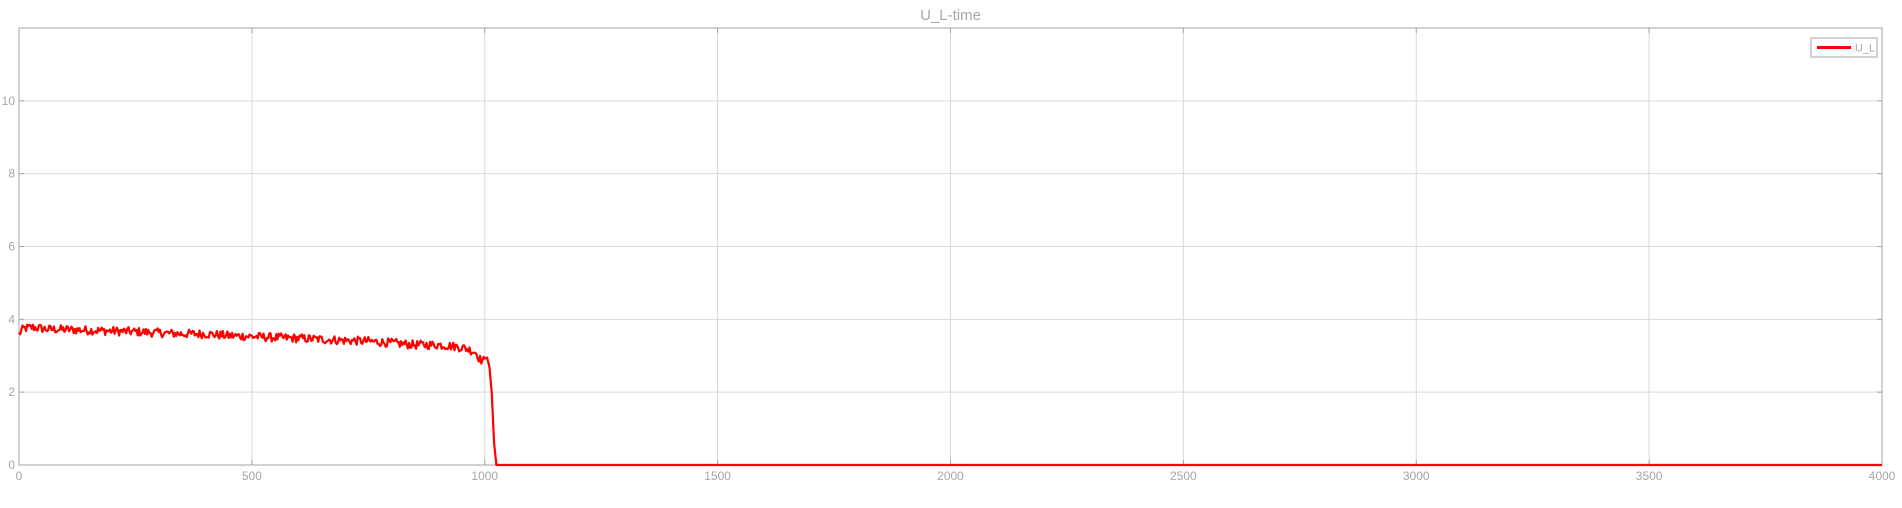 The height and width of the screenshot is (508, 1902). Describe the element at coordinates (1416, 476) in the screenshot. I see `x-tick-label-6: 3000` at that location.